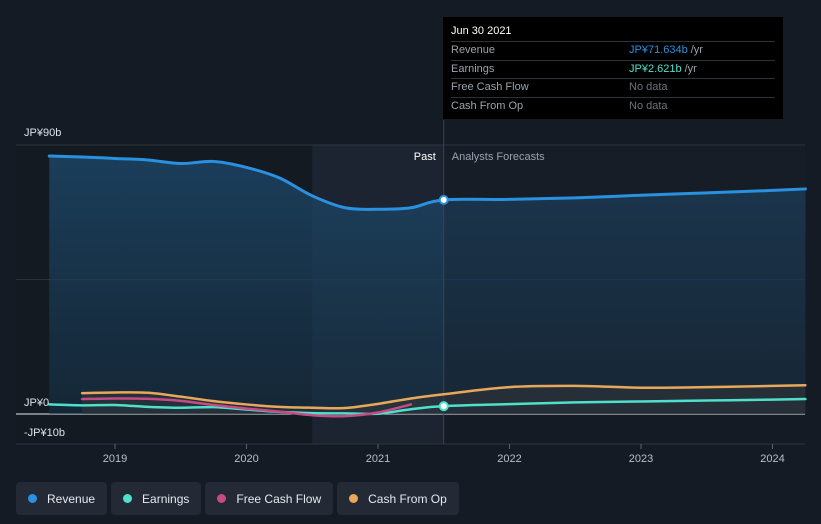 Image resolution: width=821 pixels, height=524 pixels. What do you see at coordinates (427, 182) in the screenshot?
I see `revenue-line` at bounding box center [427, 182].